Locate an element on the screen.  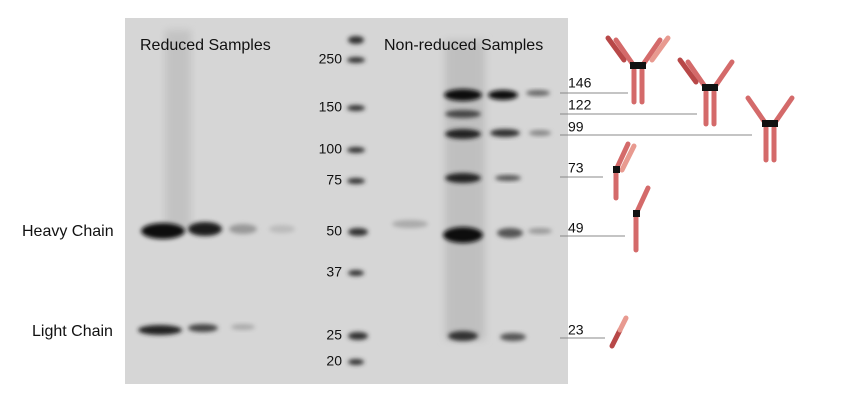
light-chain-label: Light Chain is located at coordinates (72, 331).